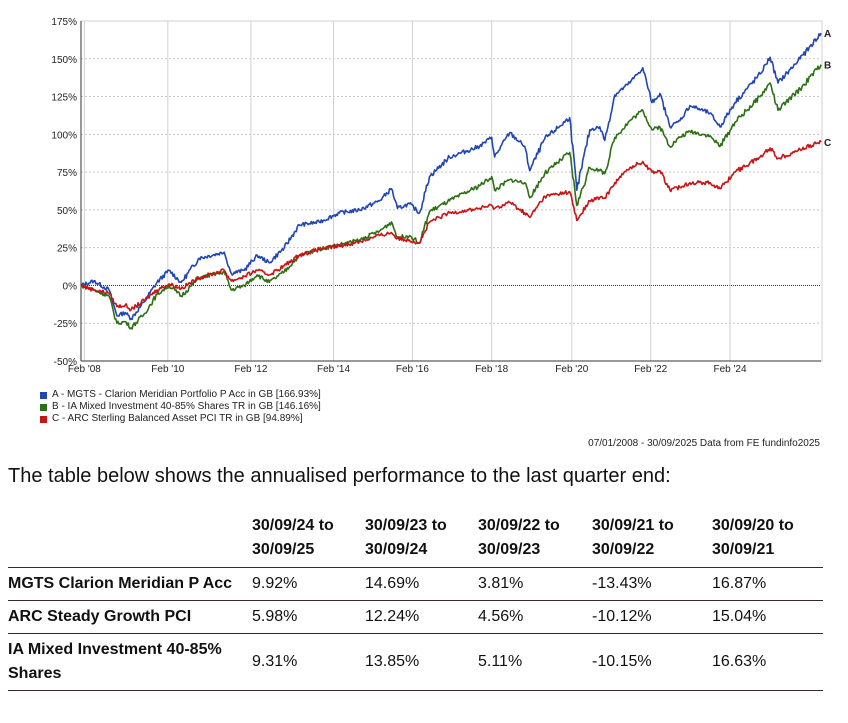  I want to click on y-tick-label: -25%, so click(65, 324).